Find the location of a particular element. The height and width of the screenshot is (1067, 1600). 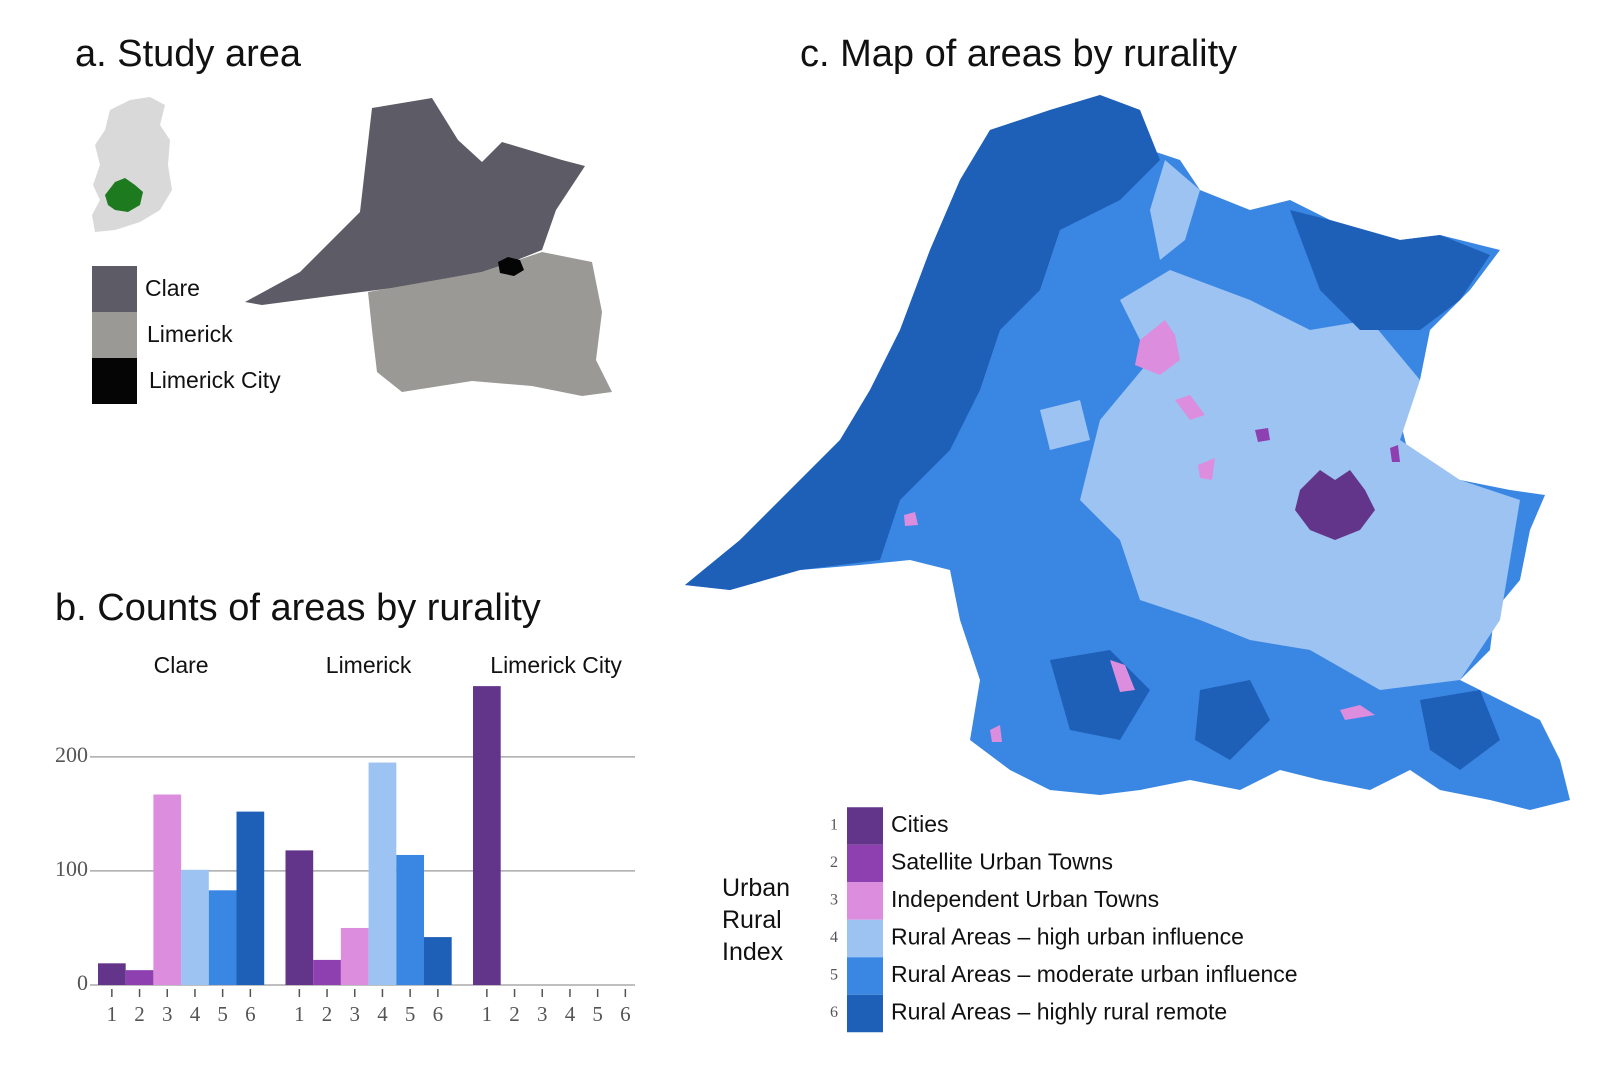

legend-label: Rural Areas – moderate urban influence is located at coordinates (1094, 974).